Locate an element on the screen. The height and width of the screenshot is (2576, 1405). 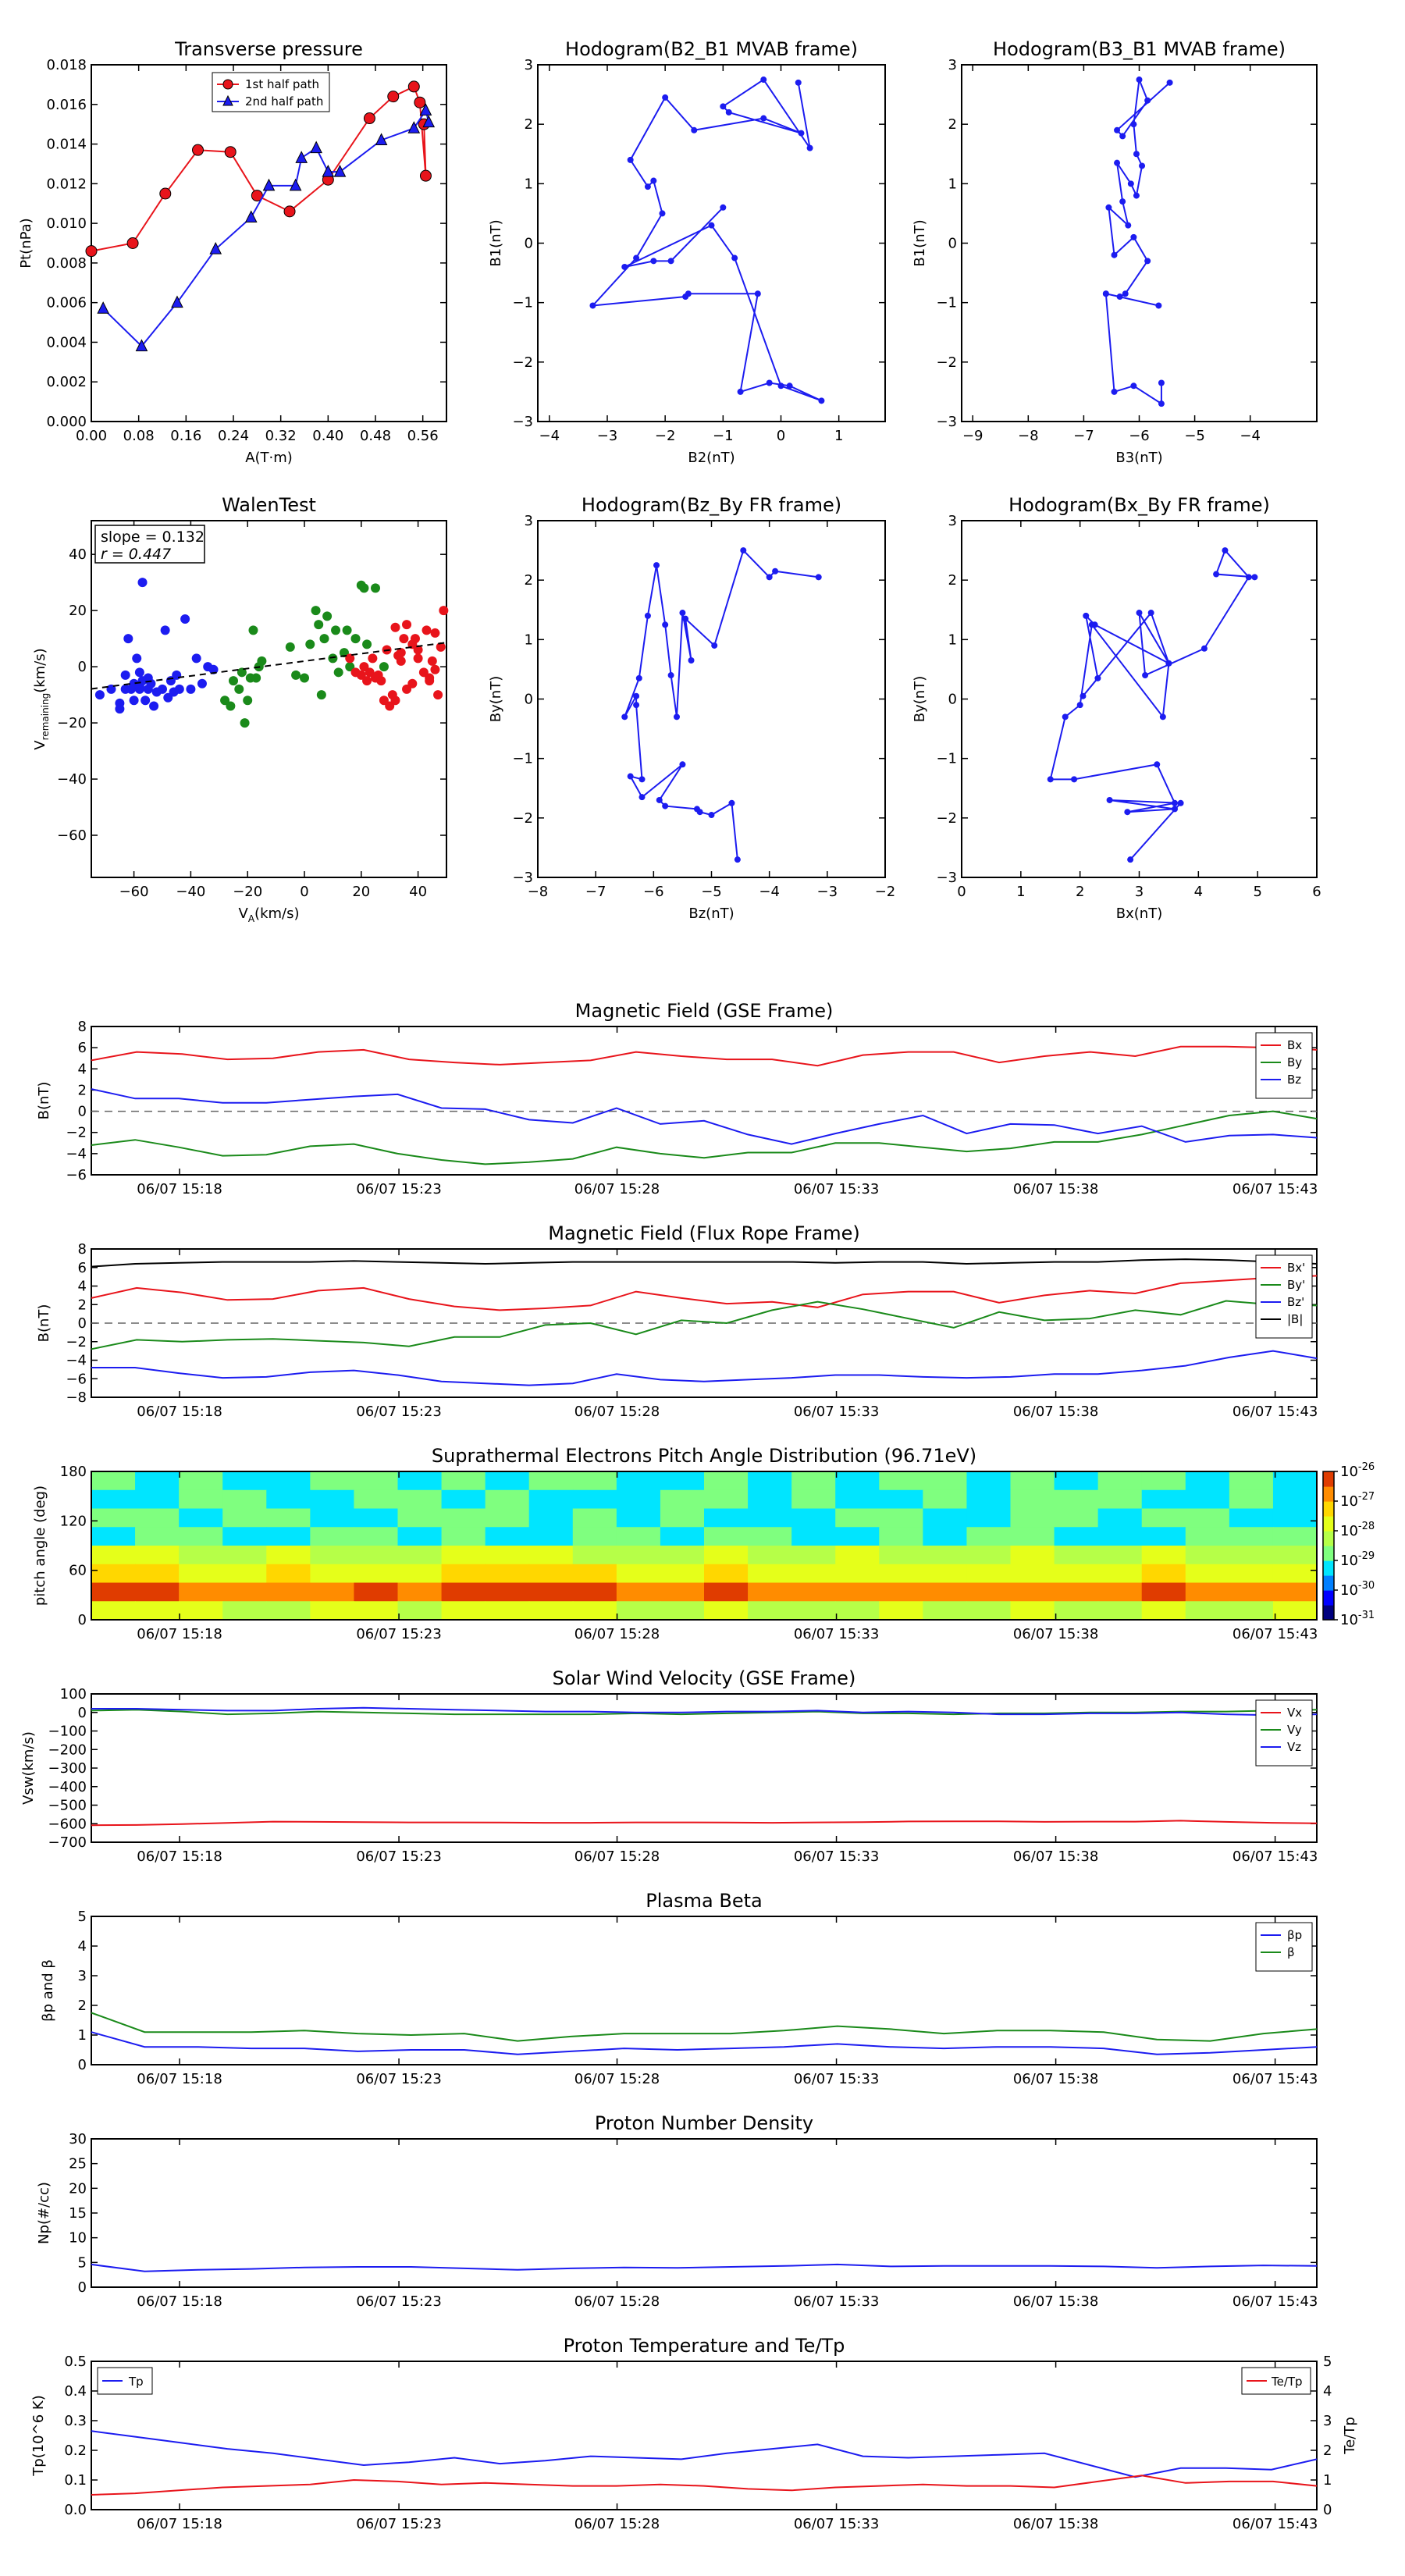
x-tick-label: 0.32 is located at coordinates (281, 436).